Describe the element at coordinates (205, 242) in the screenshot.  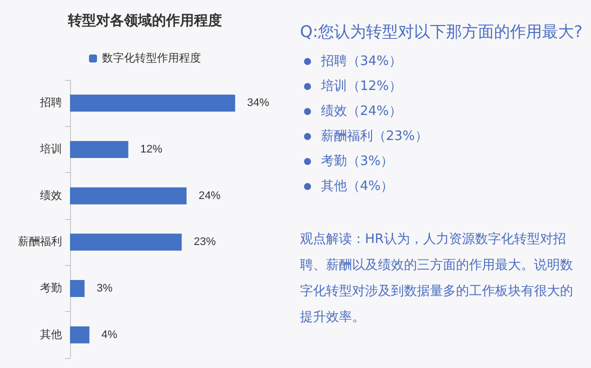
I see `data-label: 23%` at that location.